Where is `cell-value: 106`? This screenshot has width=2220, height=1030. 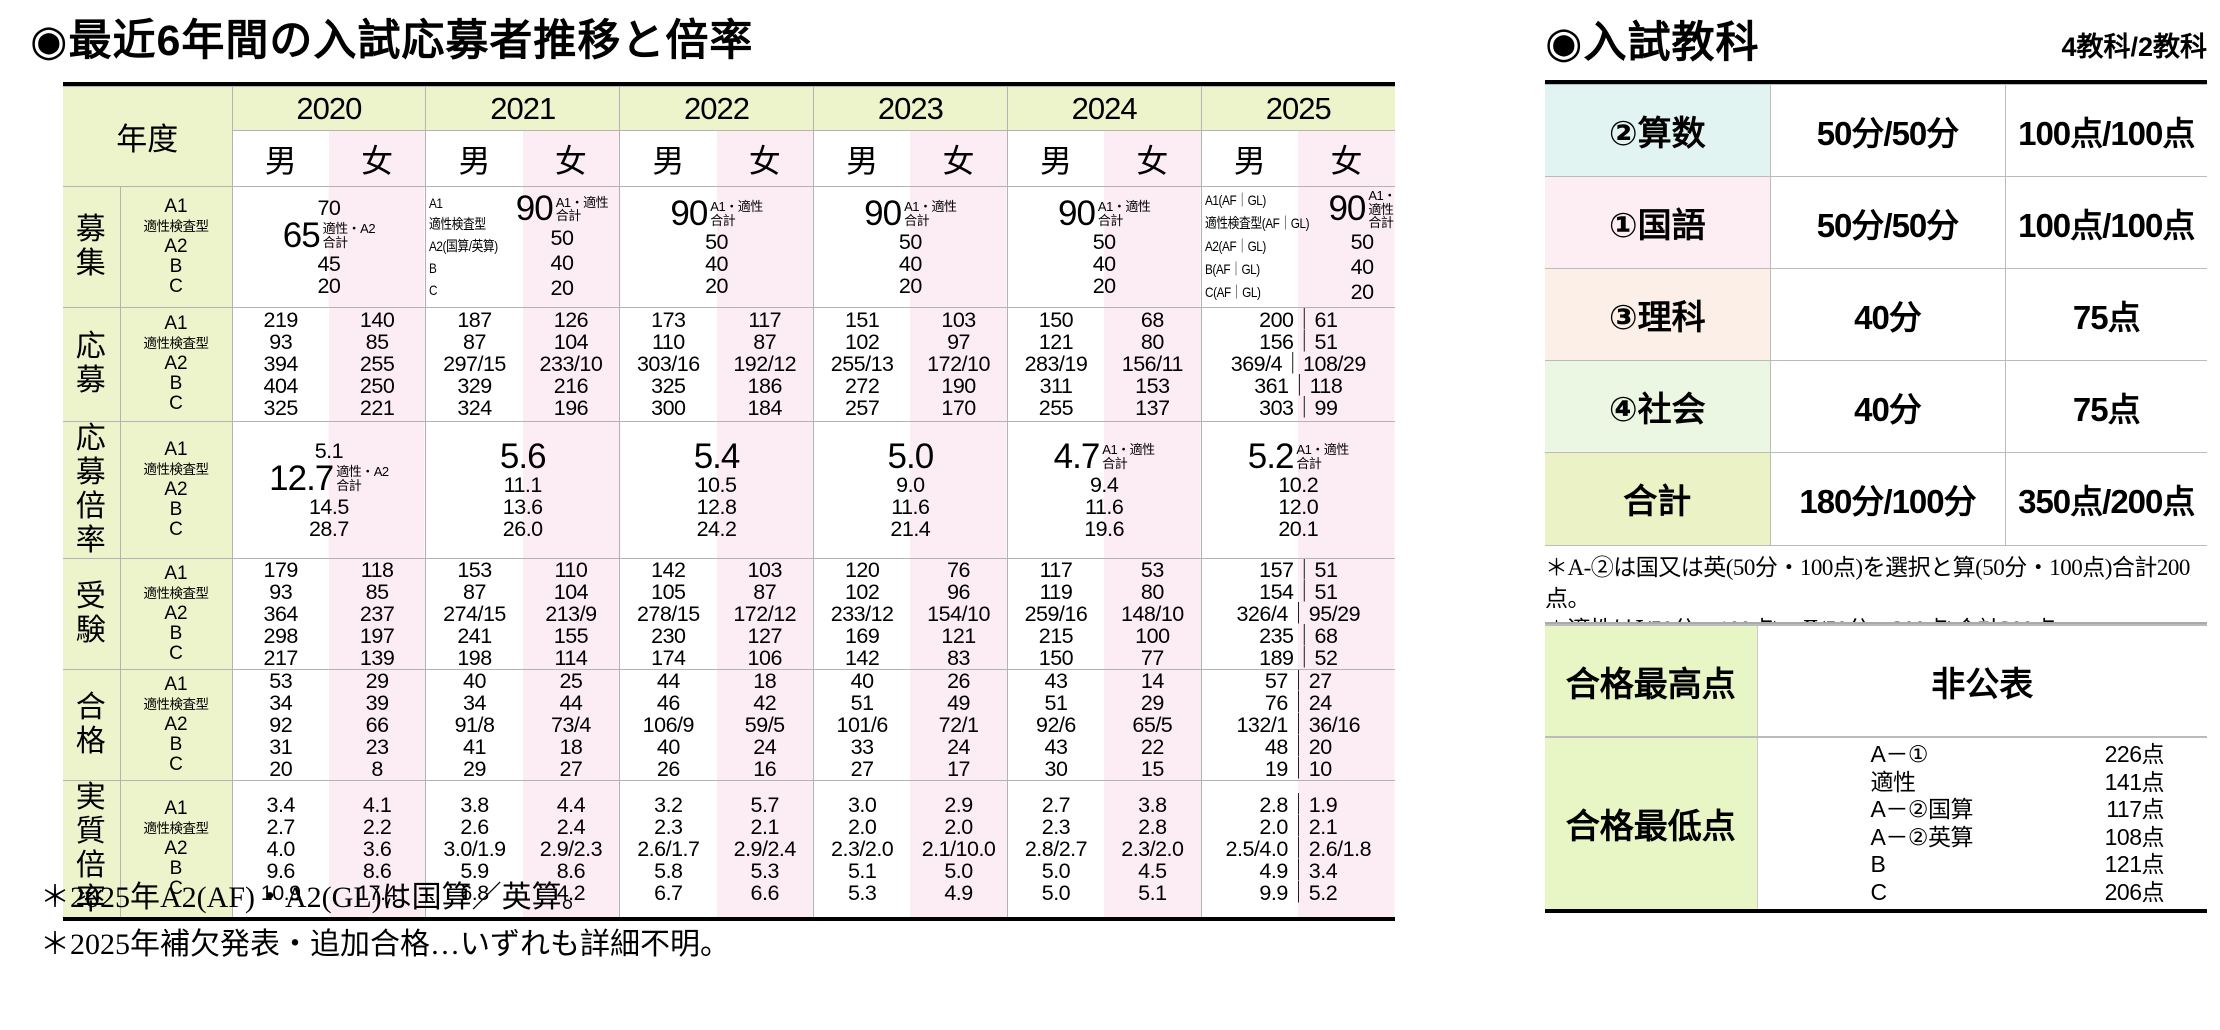 cell-value: 106 is located at coordinates (765, 657).